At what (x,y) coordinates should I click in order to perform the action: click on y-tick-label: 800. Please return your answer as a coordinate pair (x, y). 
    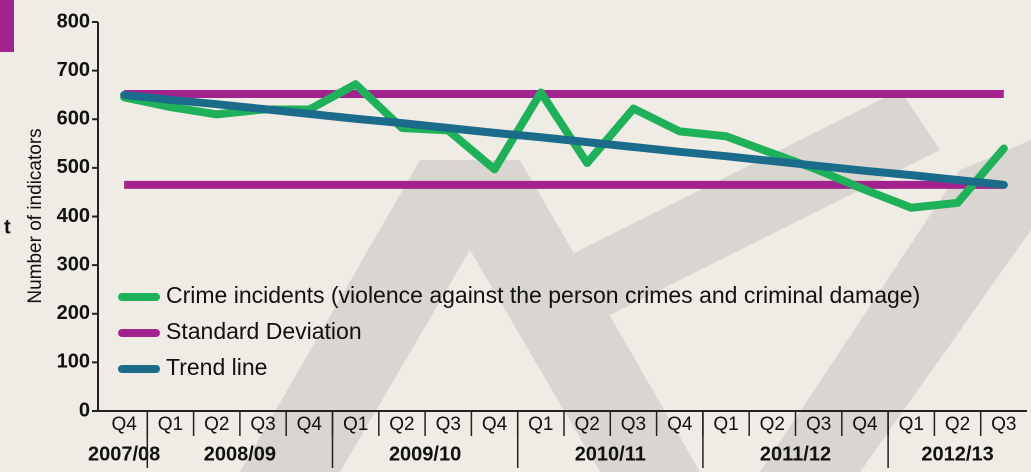
    Looking at the image, I should click on (73, 21).